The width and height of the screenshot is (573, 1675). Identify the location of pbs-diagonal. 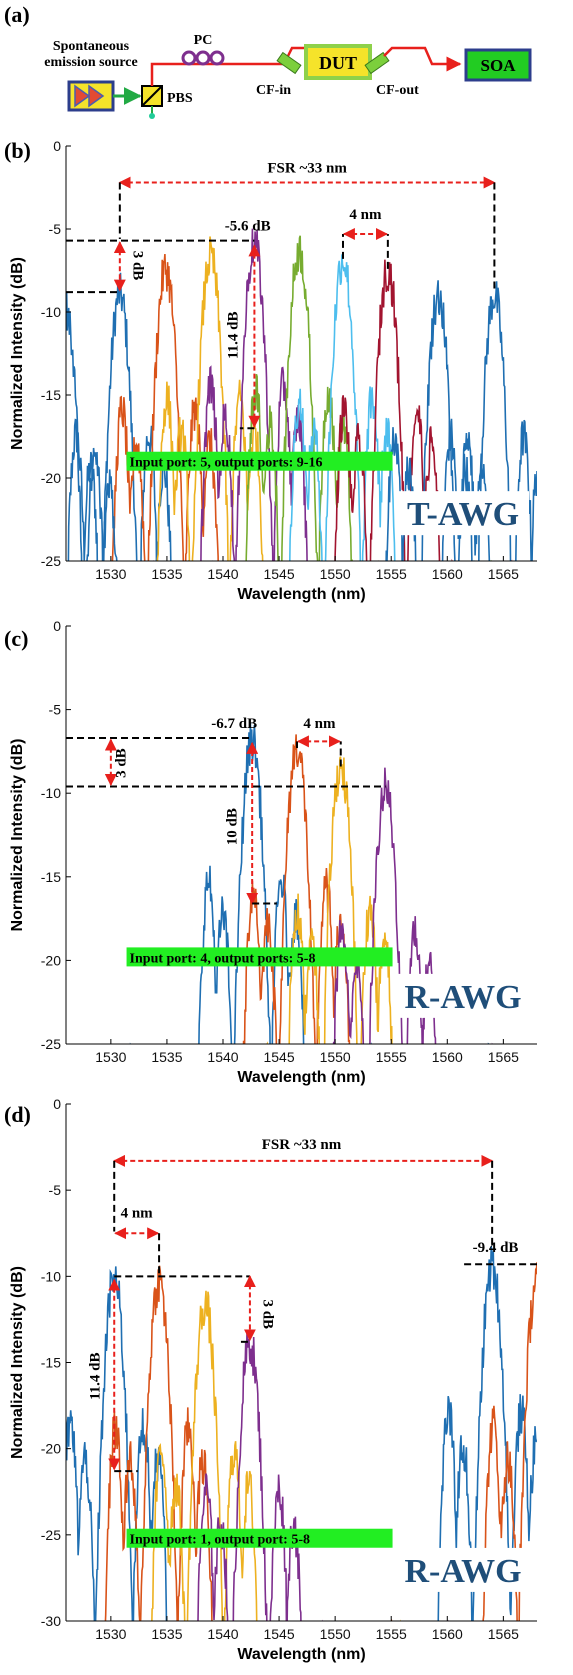
(152, 96).